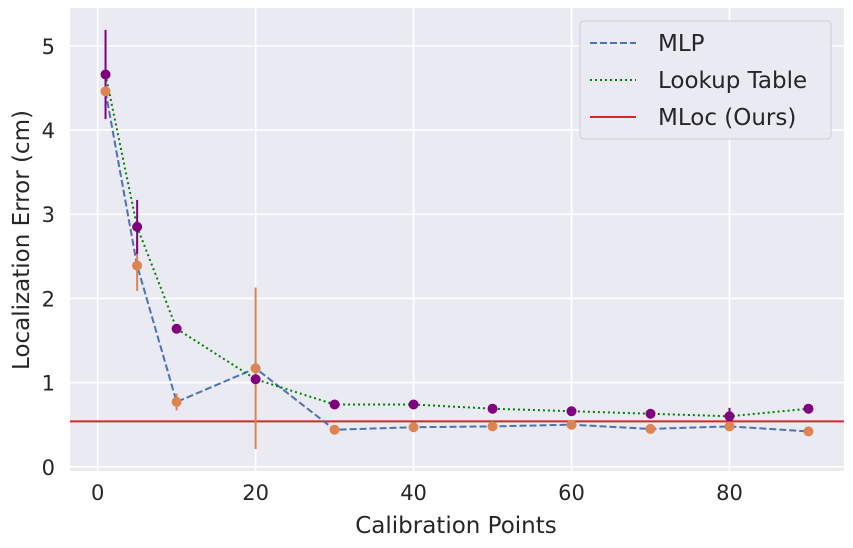  Describe the element at coordinates (48, 215) in the screenshot. I see `y-tick-label: 3` at that location.